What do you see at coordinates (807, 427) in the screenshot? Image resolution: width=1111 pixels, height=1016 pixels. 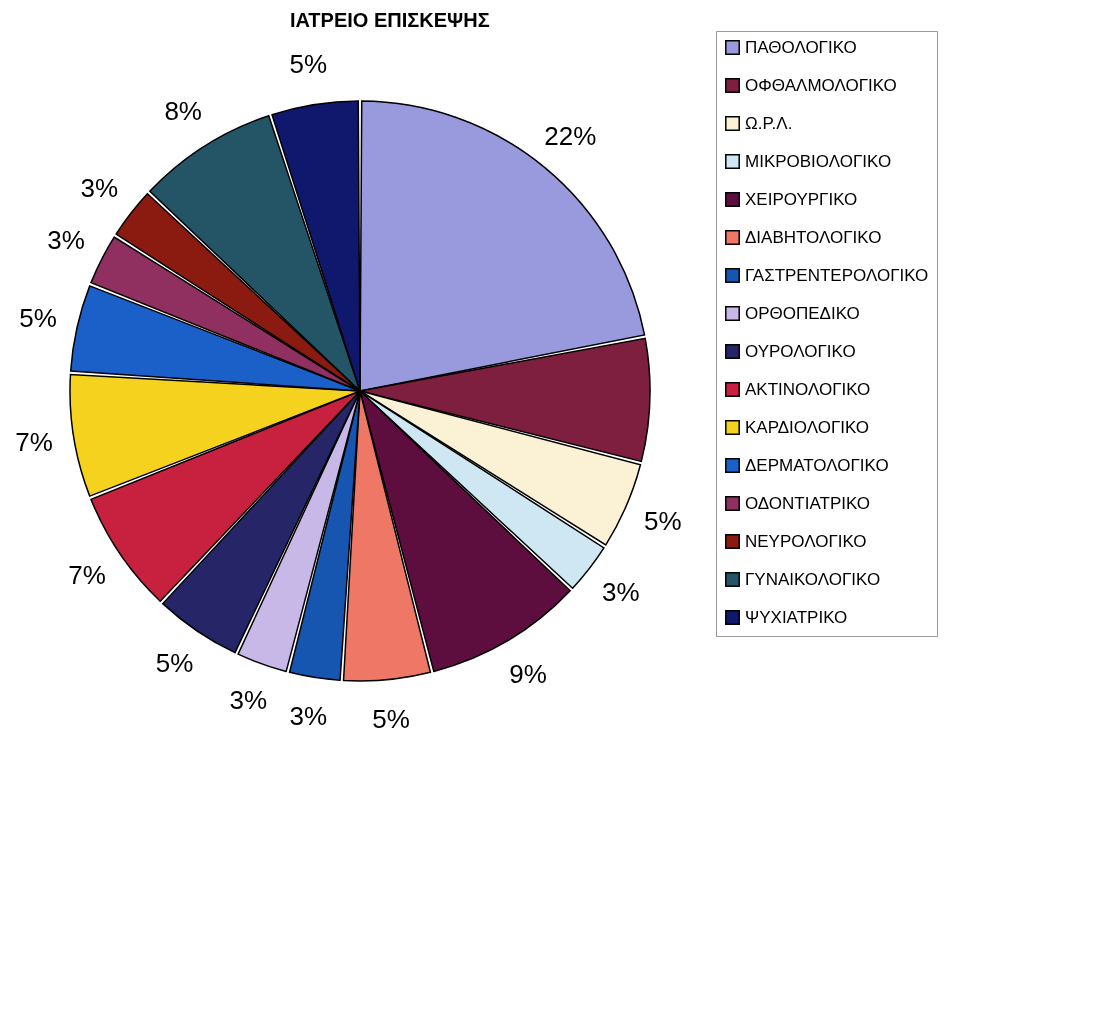 I see `legend-label: ΚΑΡΔΙΟΛΟΓΙΚΟ` at bounding box center [807, 427].